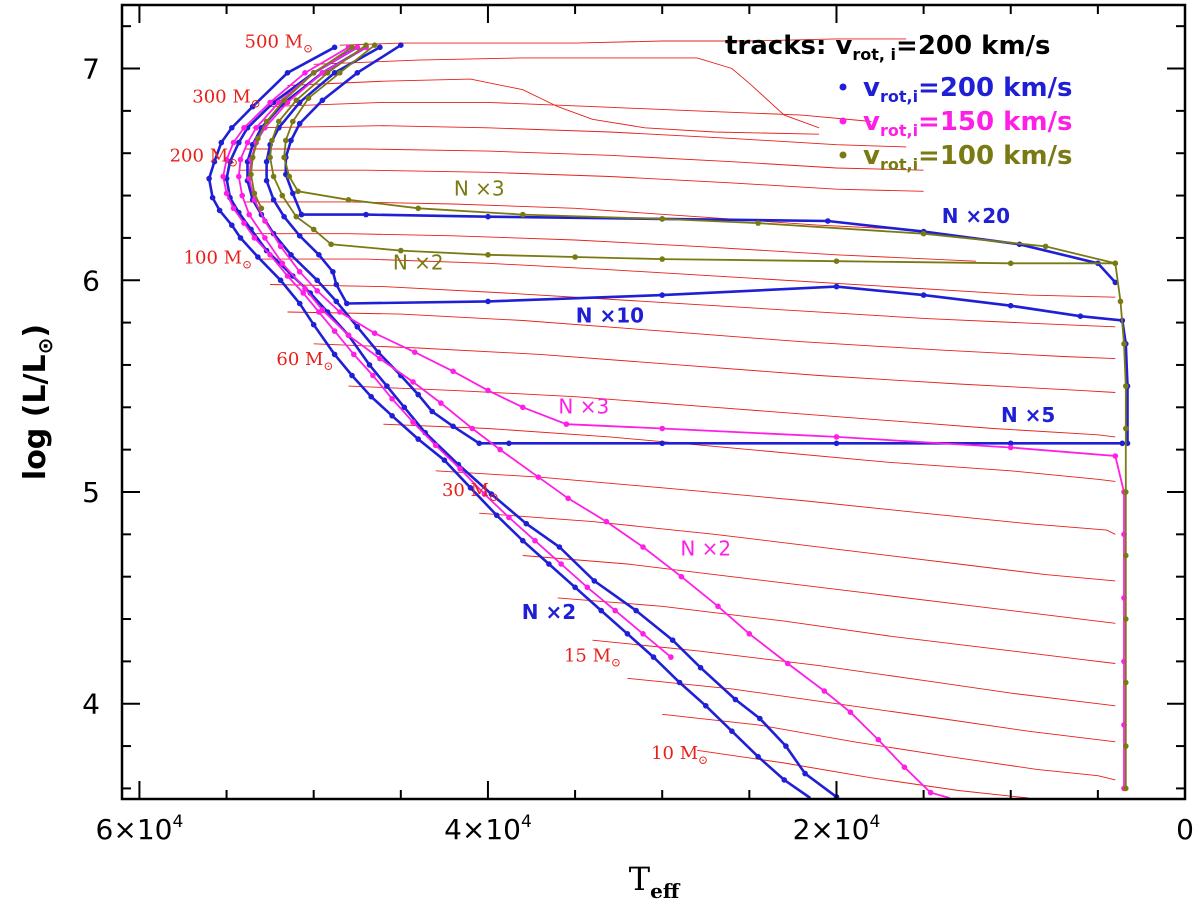  What do you see at coordinates (623, 42) in the screenshot?
I see `track-500-msun` at bounding box center [623, 42].